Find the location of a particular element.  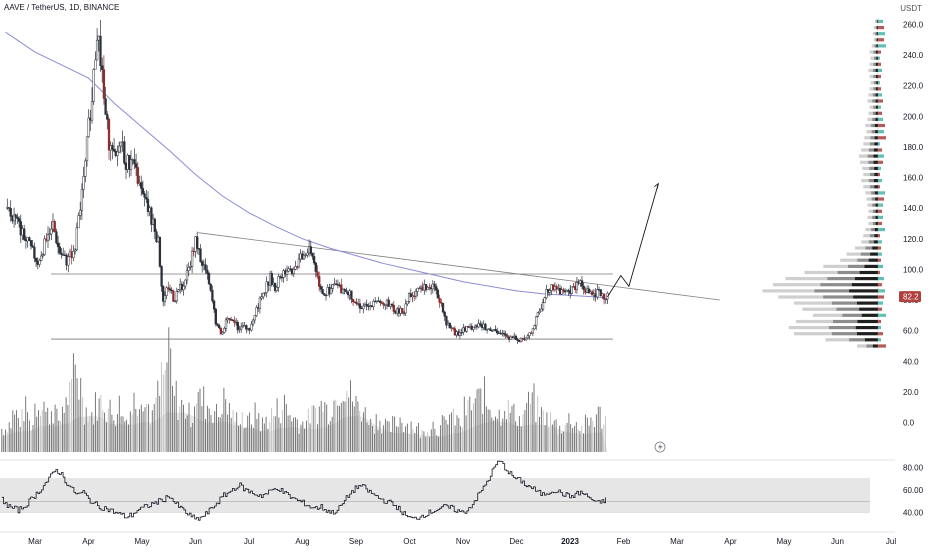

price-axis-tick-label: 0.0 is located at coordinates (909, 423).